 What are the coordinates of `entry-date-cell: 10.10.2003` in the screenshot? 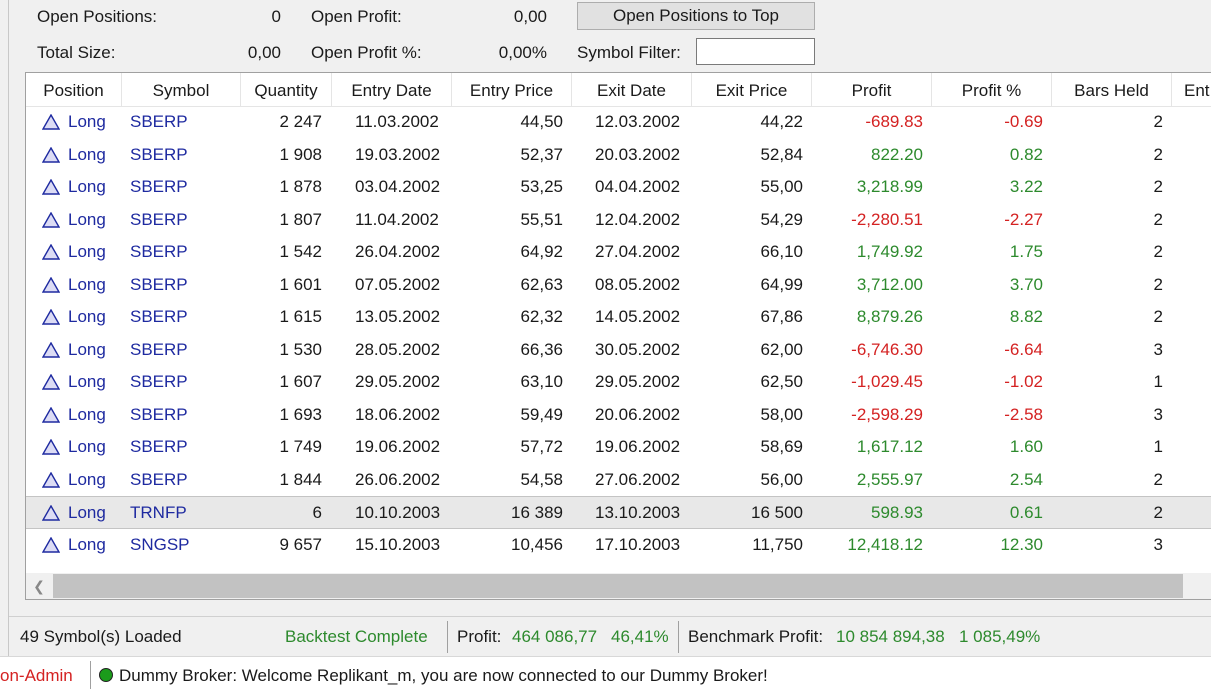 It's located at (398, 512).